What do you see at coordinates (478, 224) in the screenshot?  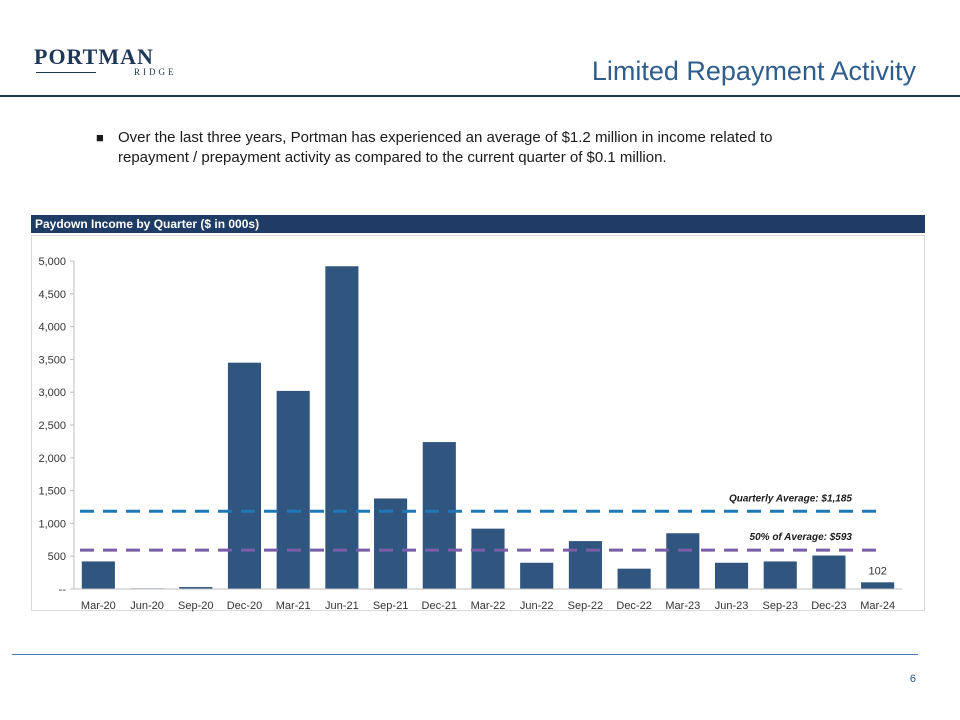 I see `chart-title-band: Paydown Income by Quarter ($ in 000s)` at bounding box center [478, 224].